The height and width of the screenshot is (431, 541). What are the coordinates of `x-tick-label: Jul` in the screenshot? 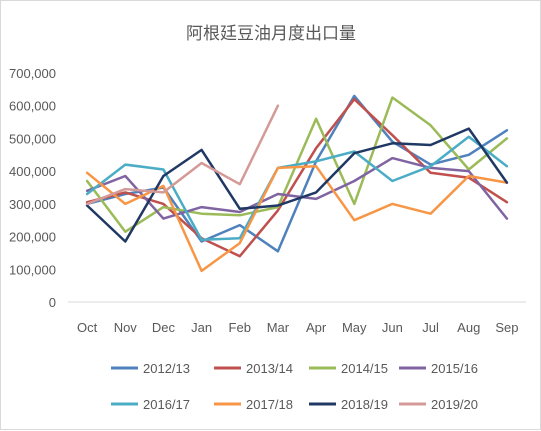 It's located at (430, 327).